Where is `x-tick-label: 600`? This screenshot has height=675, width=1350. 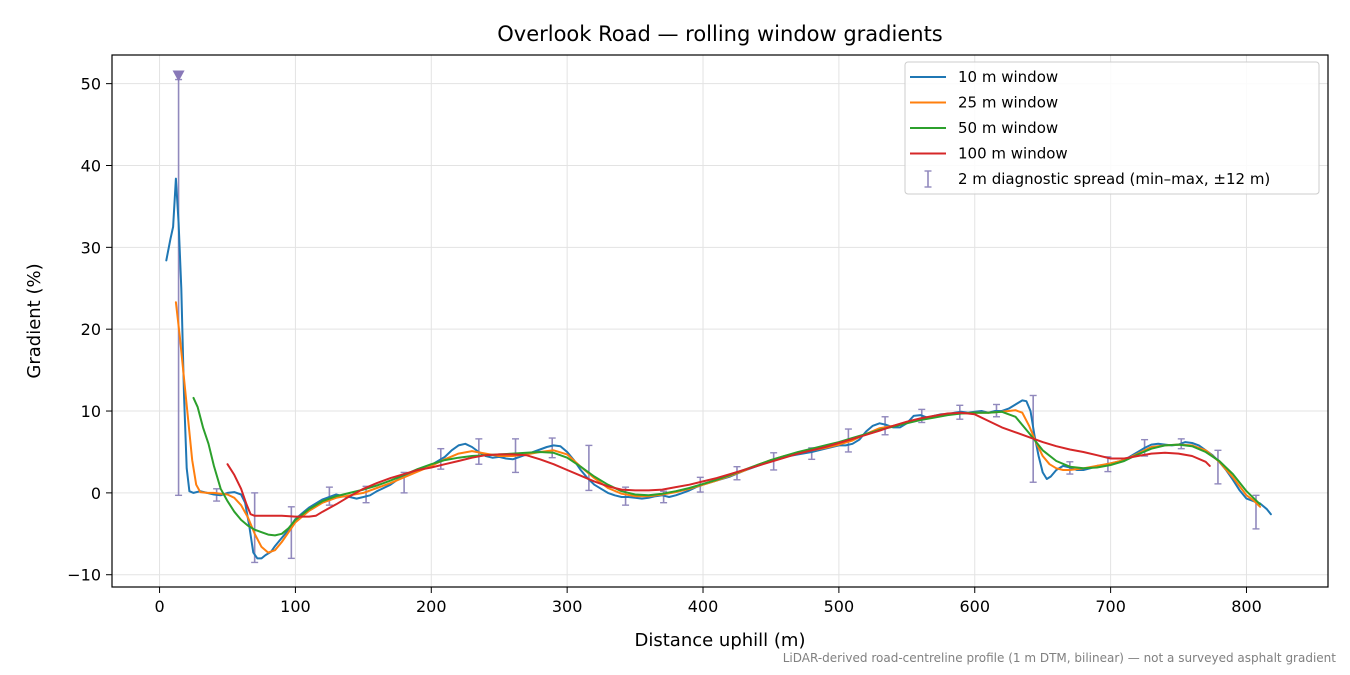
x-tick-label: 600 is located at coordinates (974, 606).